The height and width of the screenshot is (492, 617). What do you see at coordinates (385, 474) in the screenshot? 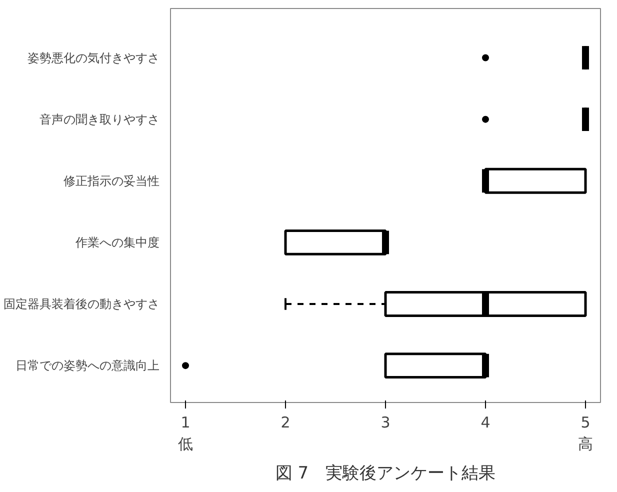
I see `caption: 図 7 実験後アンケート結果` at bounding box center [385, 474].